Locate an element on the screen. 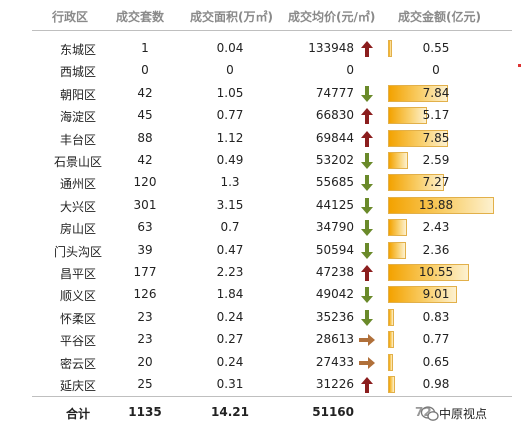  deal-area: 0.04 is located at coordinates (230, 48).